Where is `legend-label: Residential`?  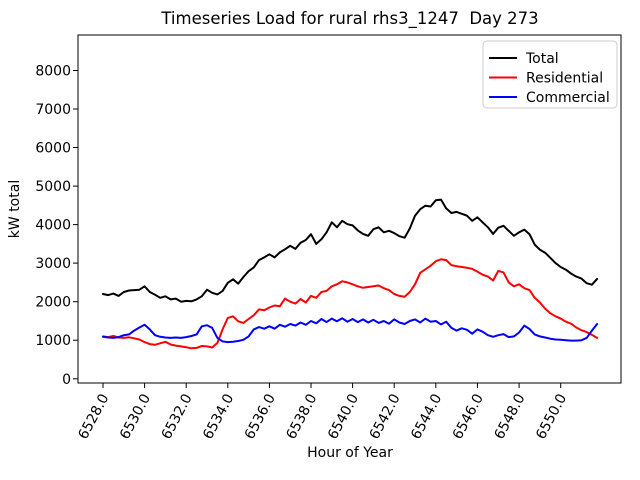
legend-label: Residential is located at coordinates (564, 79).